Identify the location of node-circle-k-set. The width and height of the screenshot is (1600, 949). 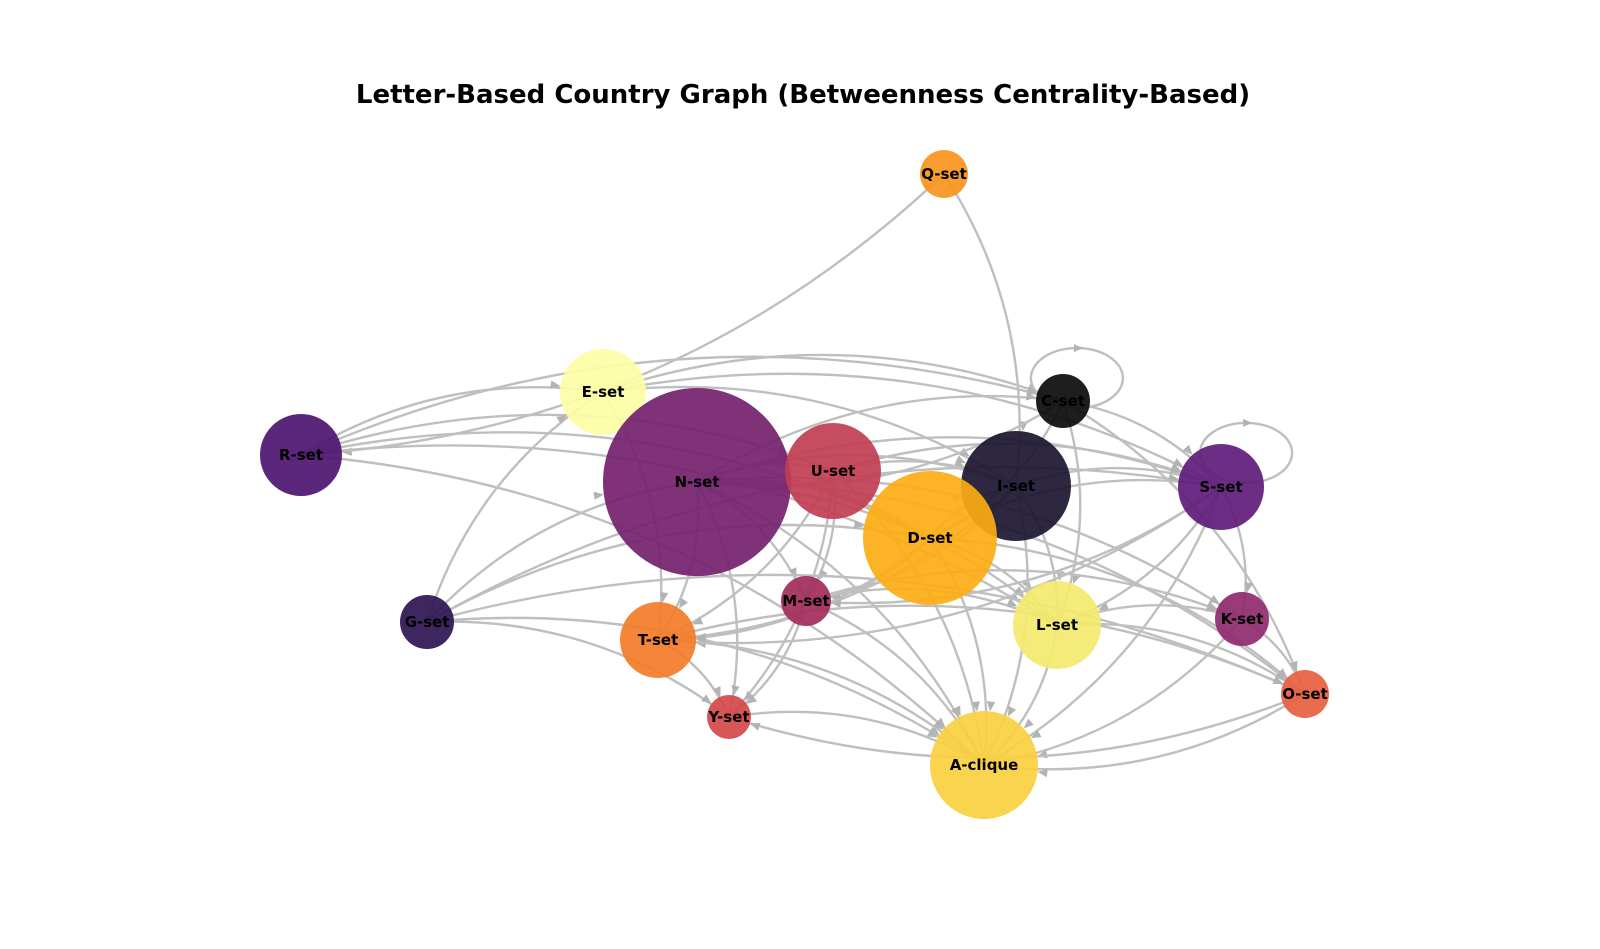
(1242, 619).